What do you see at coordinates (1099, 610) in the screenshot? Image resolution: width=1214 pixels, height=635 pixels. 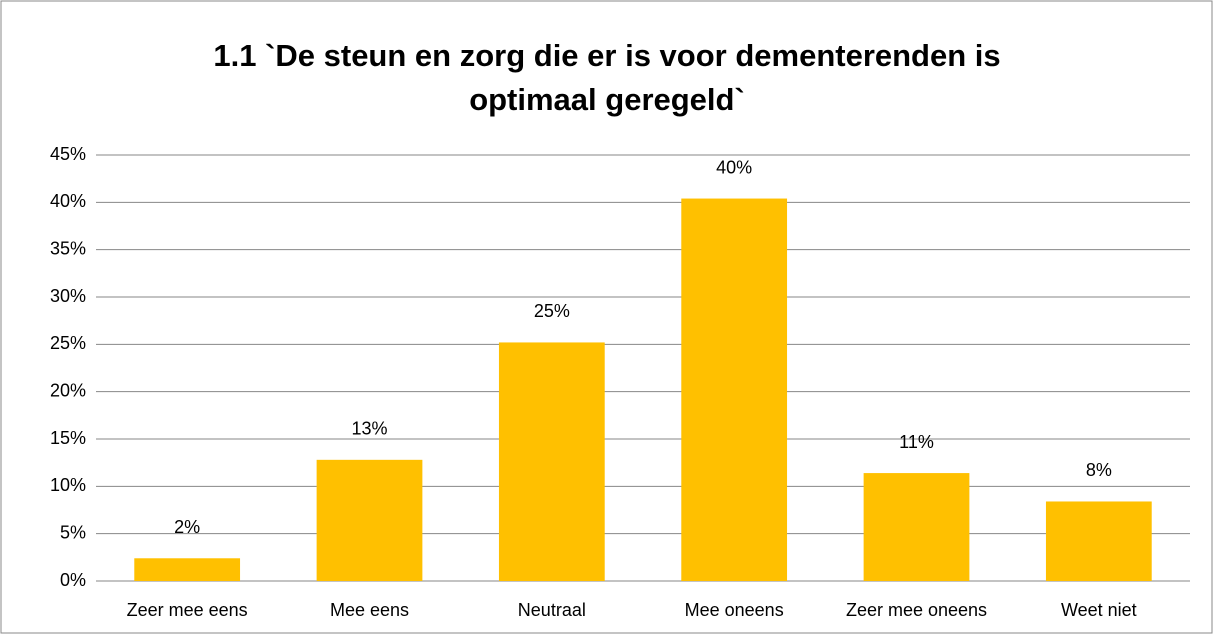 I see `x-tick-label: Weet niet` at bounding box center [1099, 610].